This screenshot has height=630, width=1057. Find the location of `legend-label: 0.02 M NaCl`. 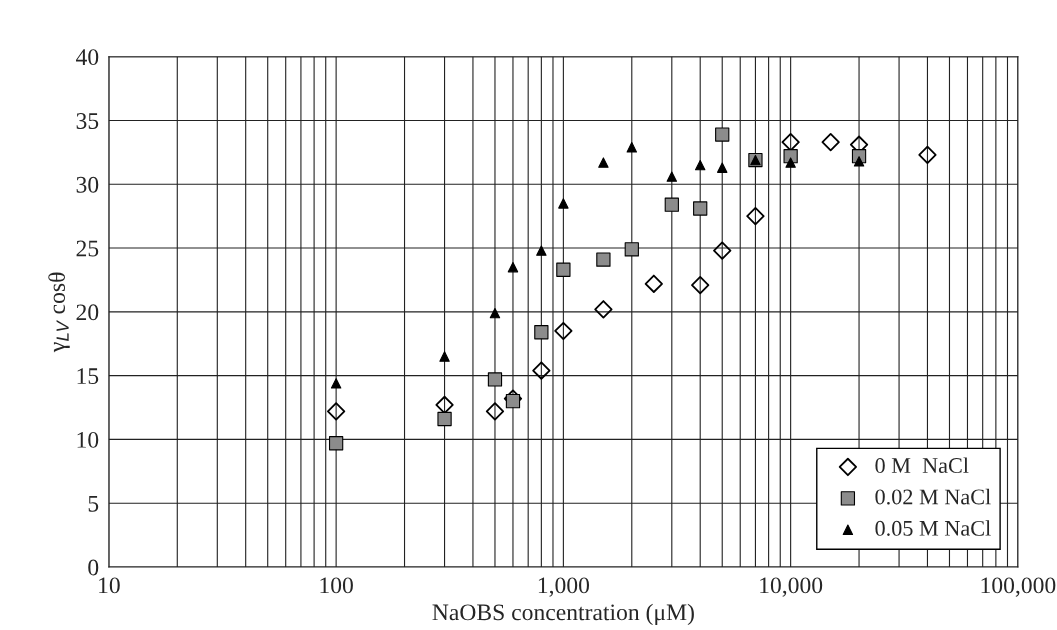

legend-label: 0.02 M NaCl is located at coordinates (933, 496).